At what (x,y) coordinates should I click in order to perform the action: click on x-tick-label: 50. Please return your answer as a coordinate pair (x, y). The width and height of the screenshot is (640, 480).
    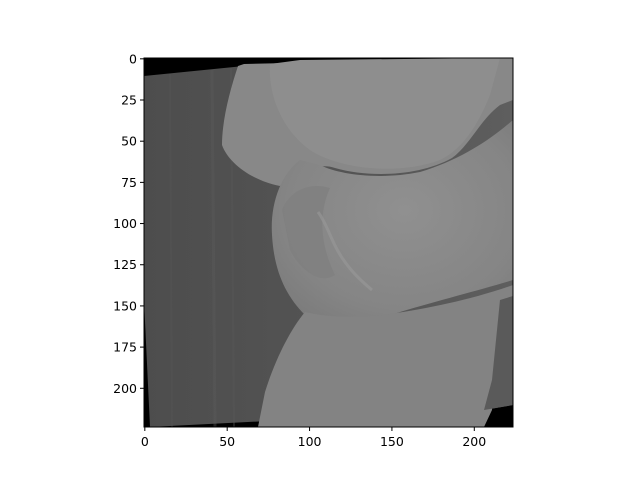
    Looking at the image, I should click on (227, 441).